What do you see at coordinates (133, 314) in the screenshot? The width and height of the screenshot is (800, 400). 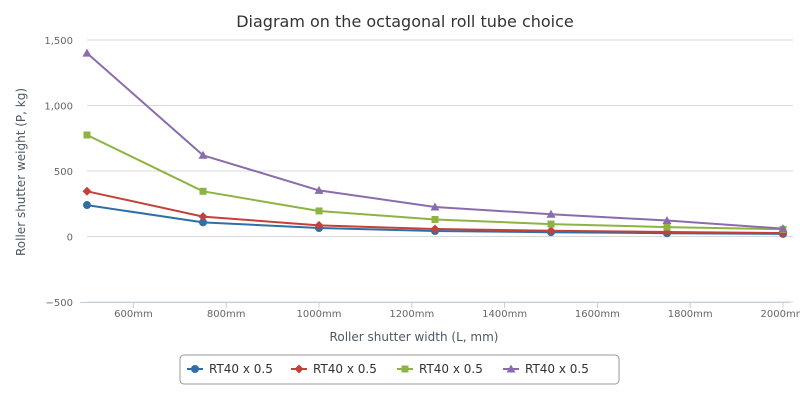 I see `x-tick-label: 600mm` at bounding box center [133, 314].